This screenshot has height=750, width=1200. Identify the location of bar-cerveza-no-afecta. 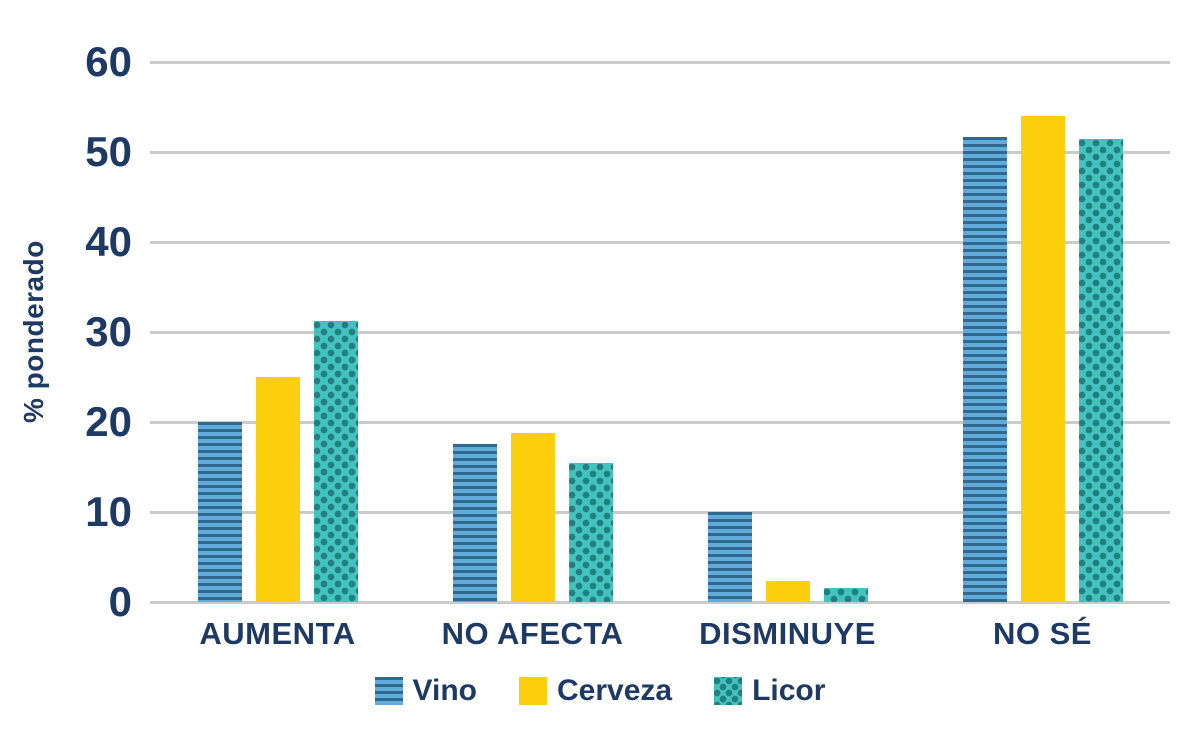
(532, 517).